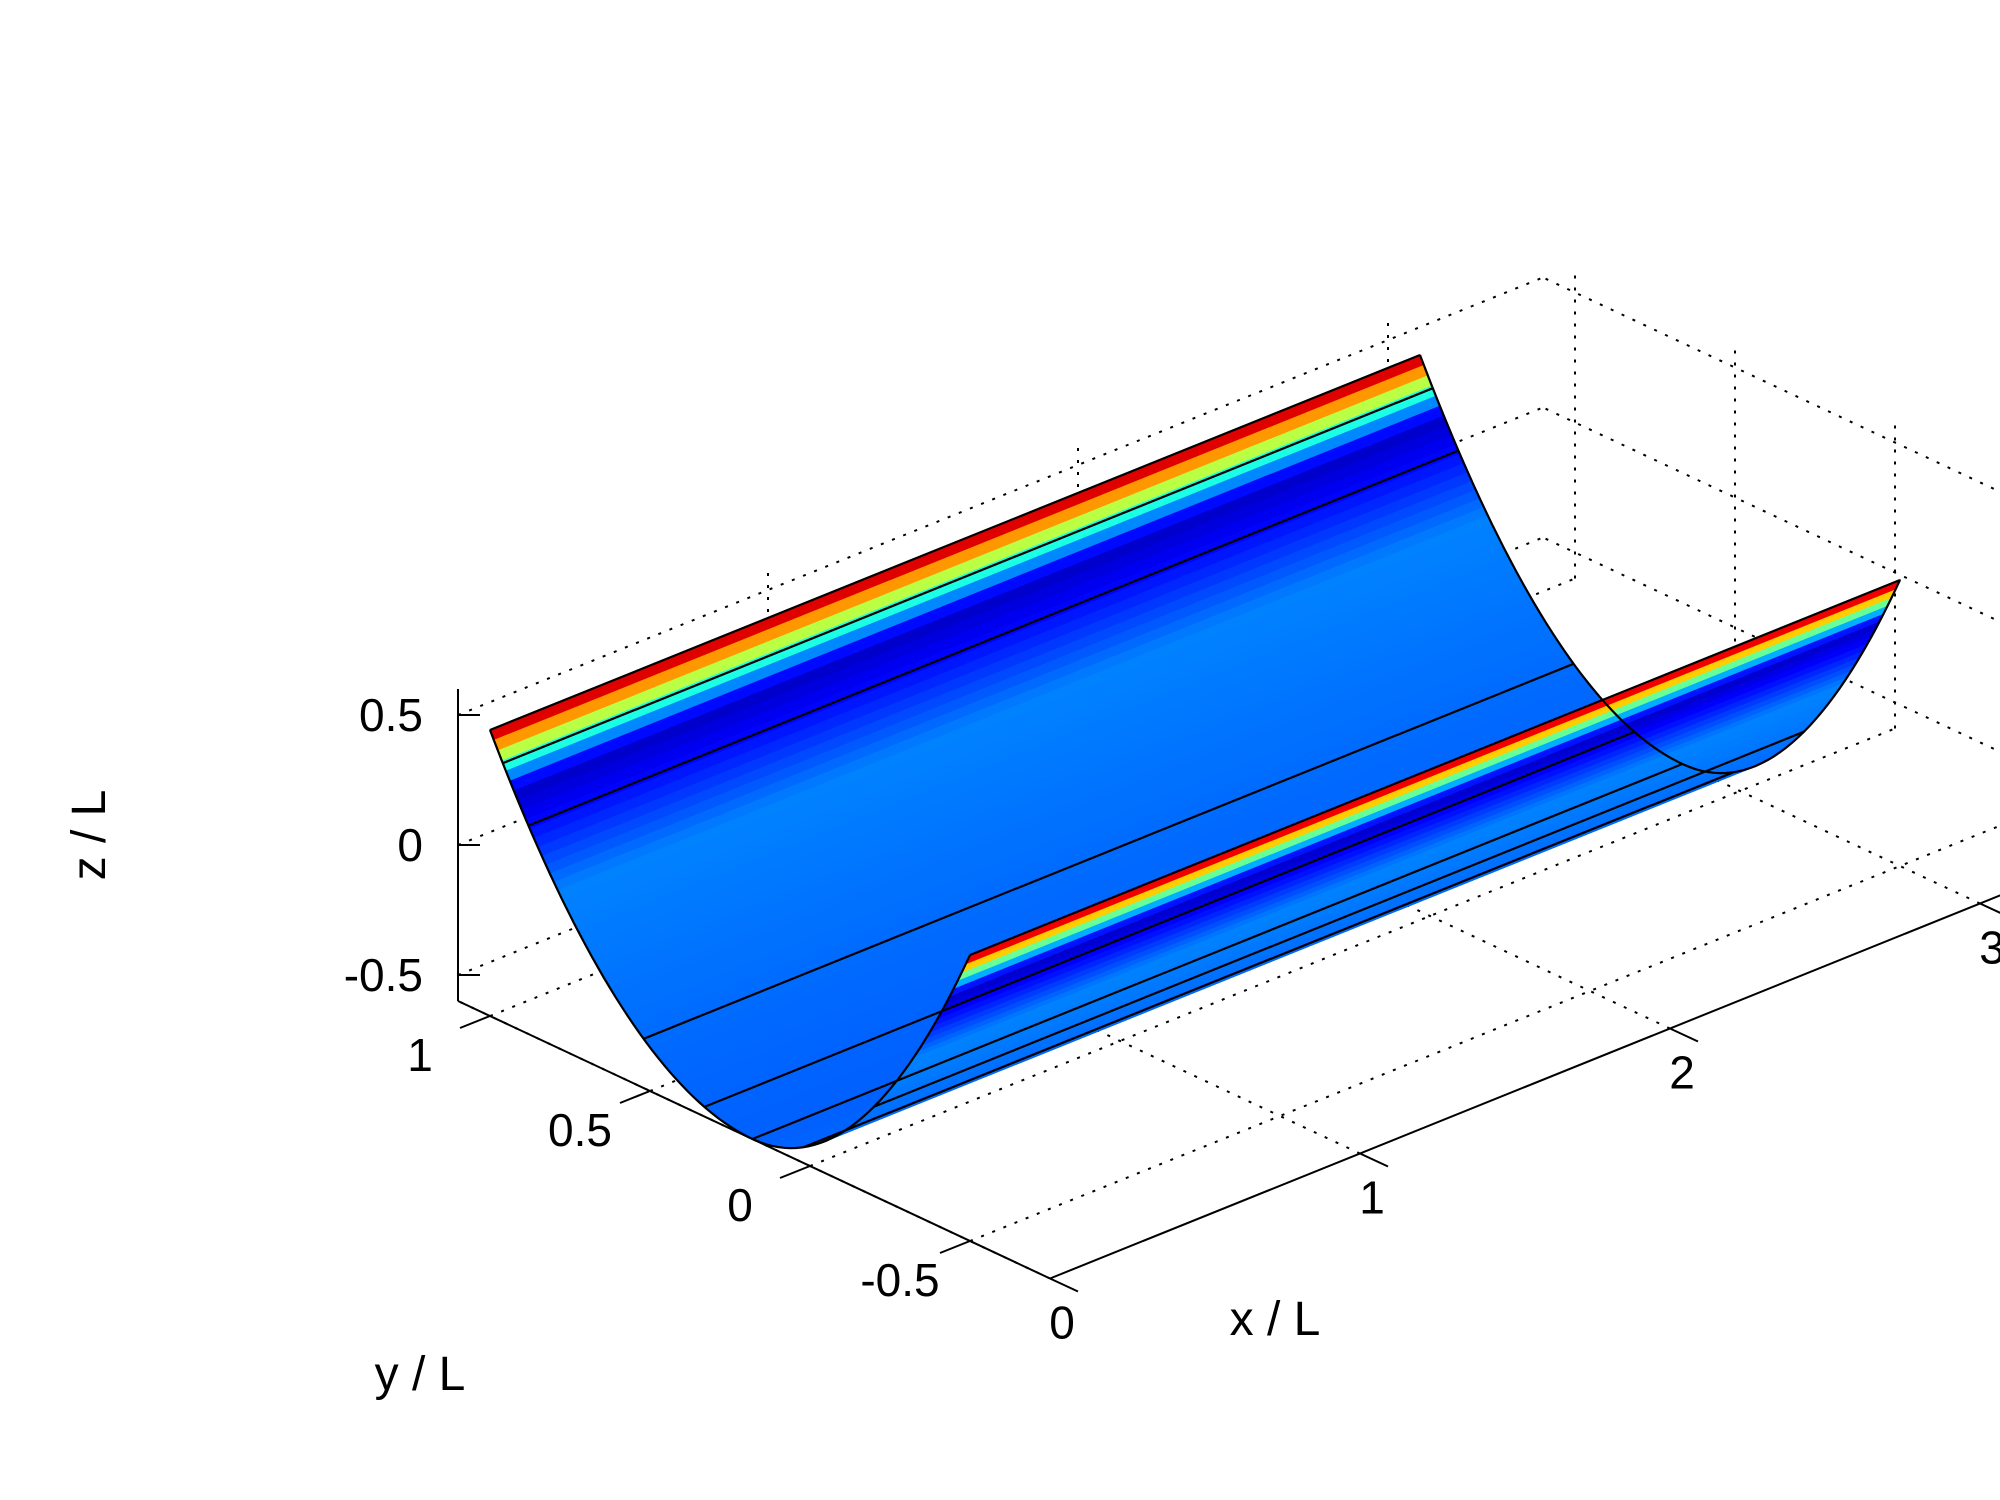 The width and height of the screenshot is (2000, 1500). I want to click on x-axis-line, so click(1524, 1087).